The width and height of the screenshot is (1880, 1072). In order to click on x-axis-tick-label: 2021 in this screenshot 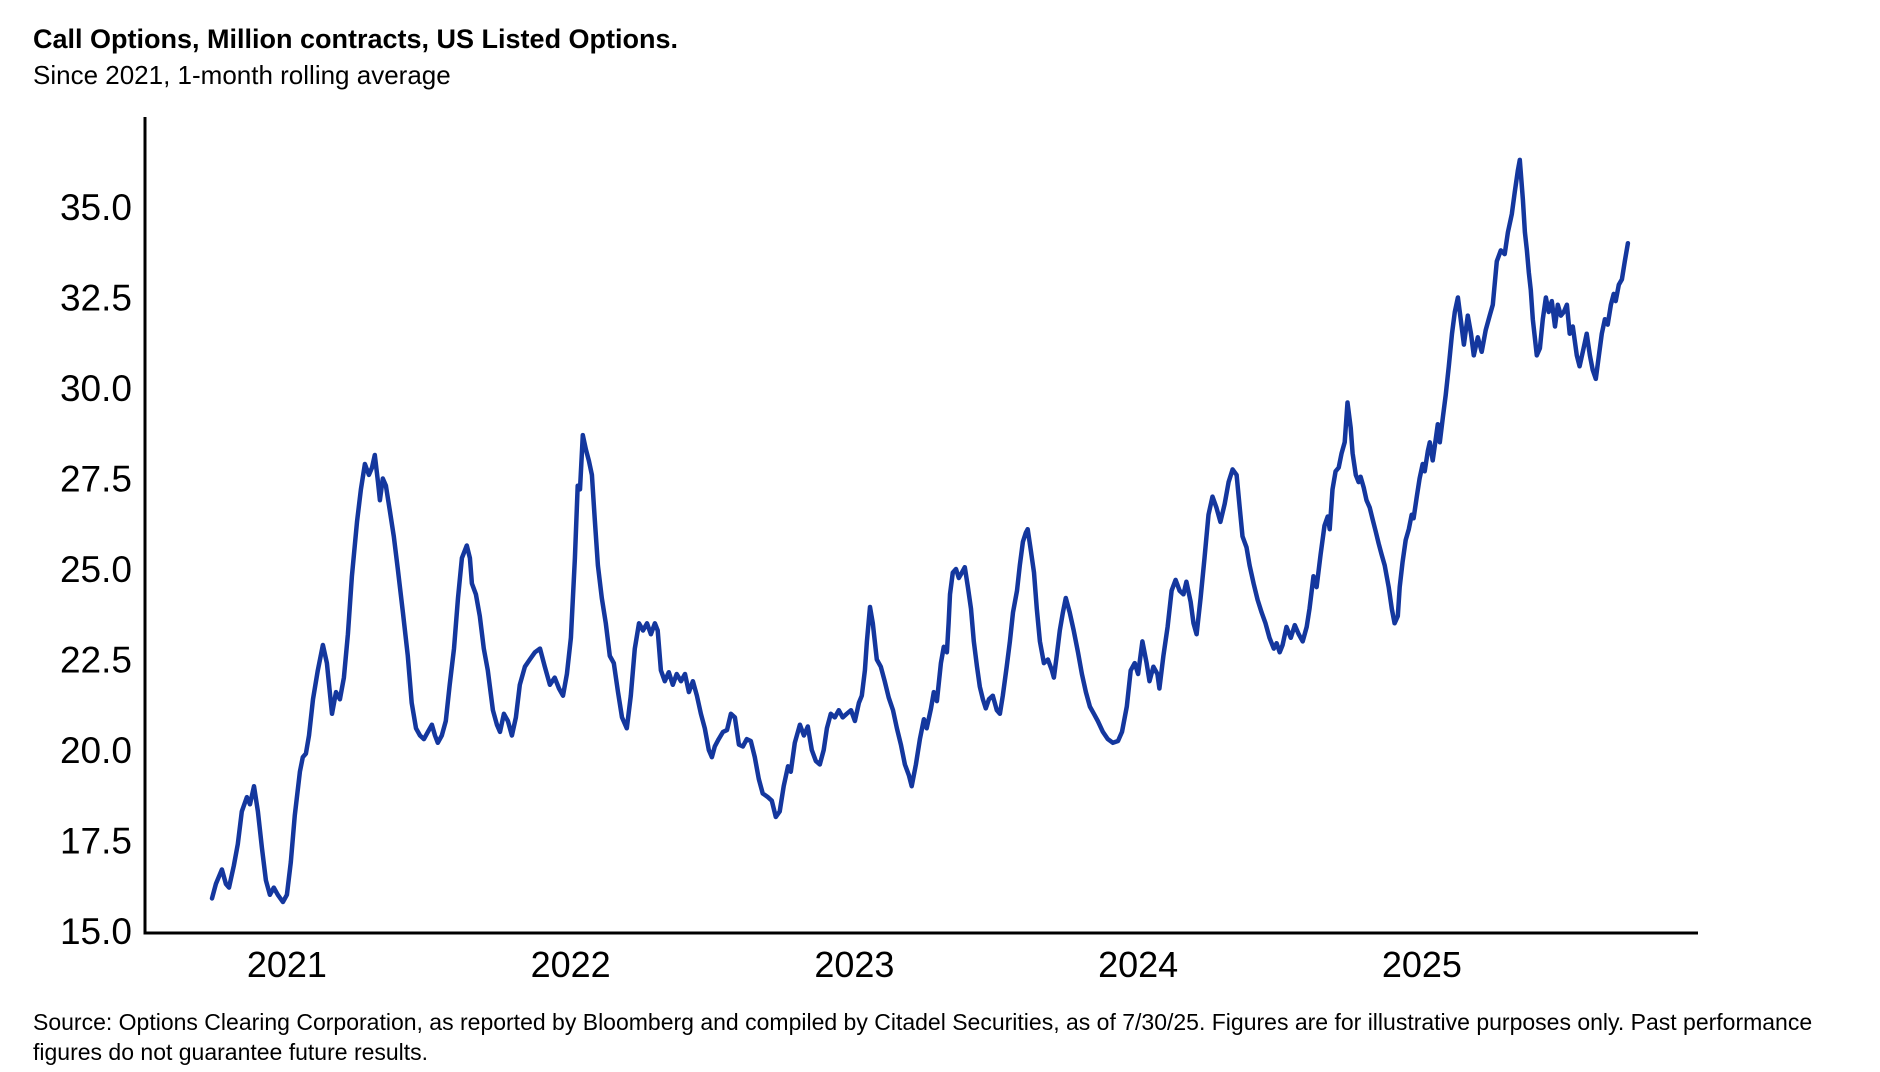, I will do `click(287, 964)`.